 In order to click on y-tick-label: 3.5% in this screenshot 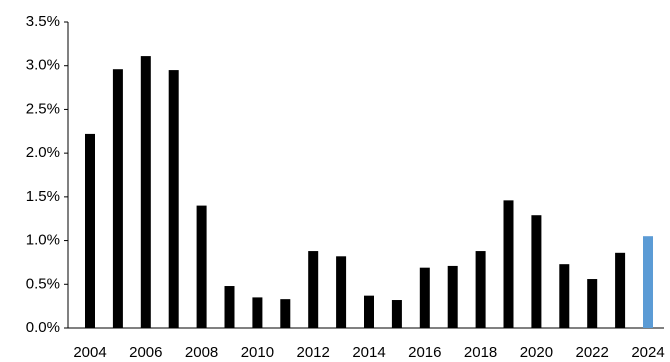, I will do `click(43, 21)`.